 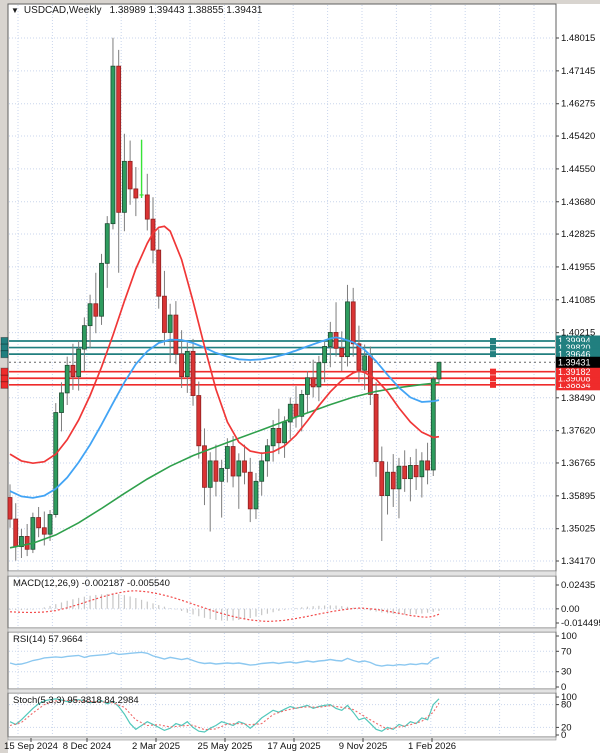 What do you see at coordinates (282, 715) in the screenshot?
I see `stoch-panel` at bounding box center [282, 715].